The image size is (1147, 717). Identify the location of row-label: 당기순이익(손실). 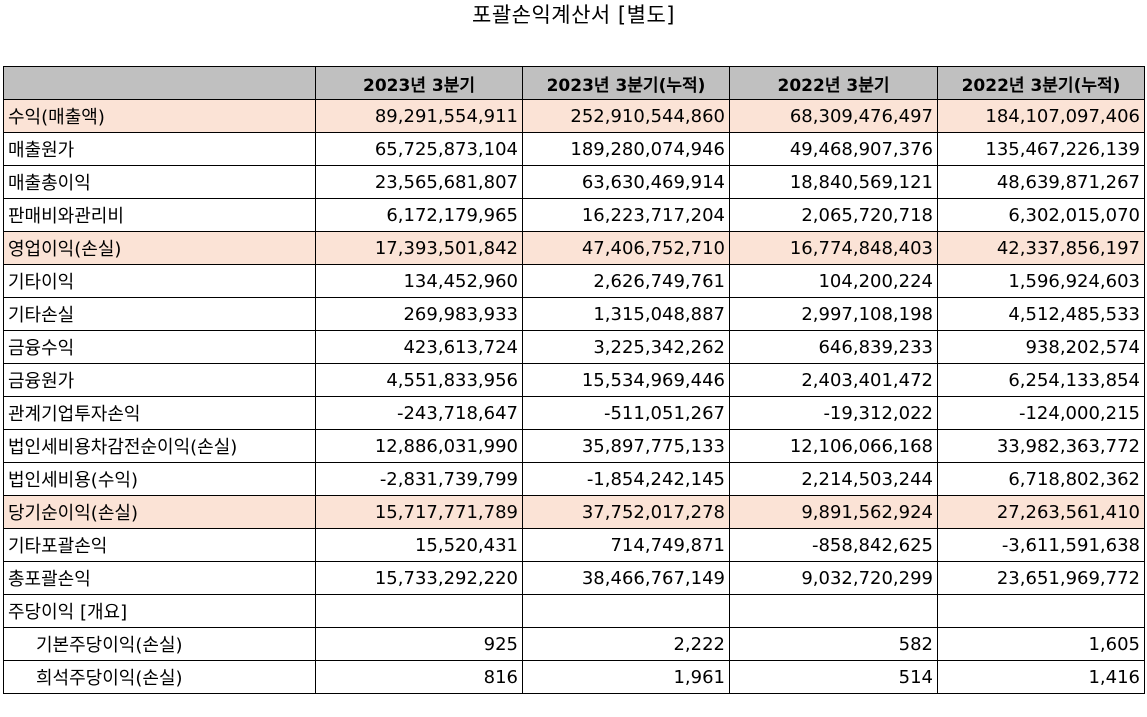
(159, 512).